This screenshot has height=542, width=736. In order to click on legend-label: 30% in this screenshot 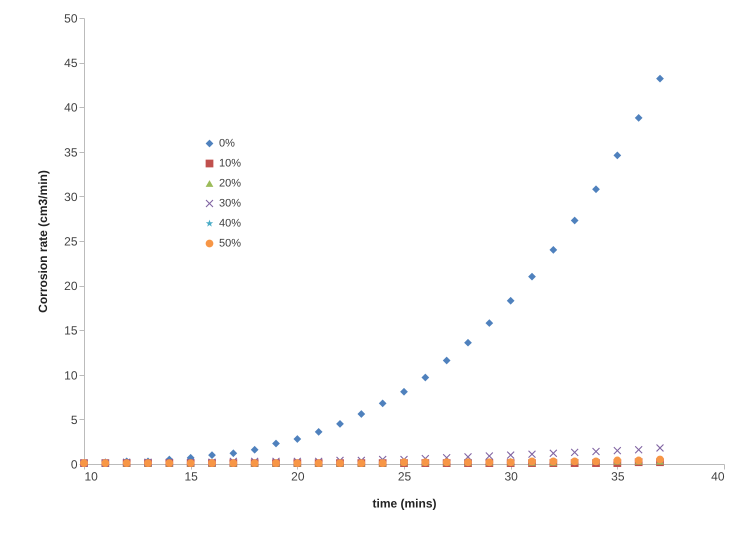, I will do `click(230, 204)`.